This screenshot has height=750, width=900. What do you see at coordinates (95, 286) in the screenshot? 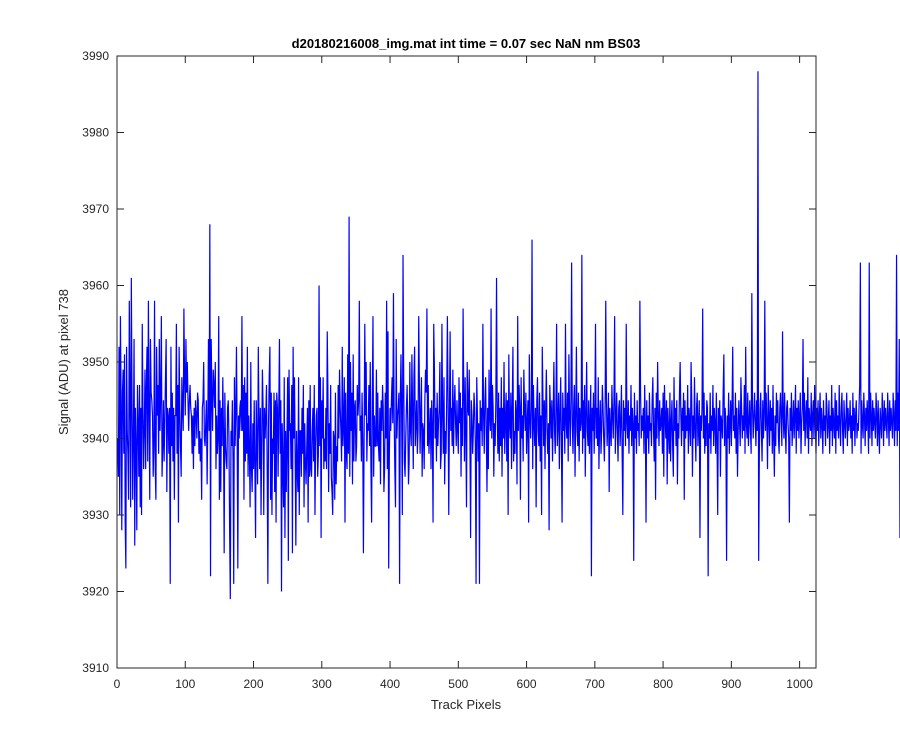
I see `y-tick-label: 3960` at bounding box center [95, 286].